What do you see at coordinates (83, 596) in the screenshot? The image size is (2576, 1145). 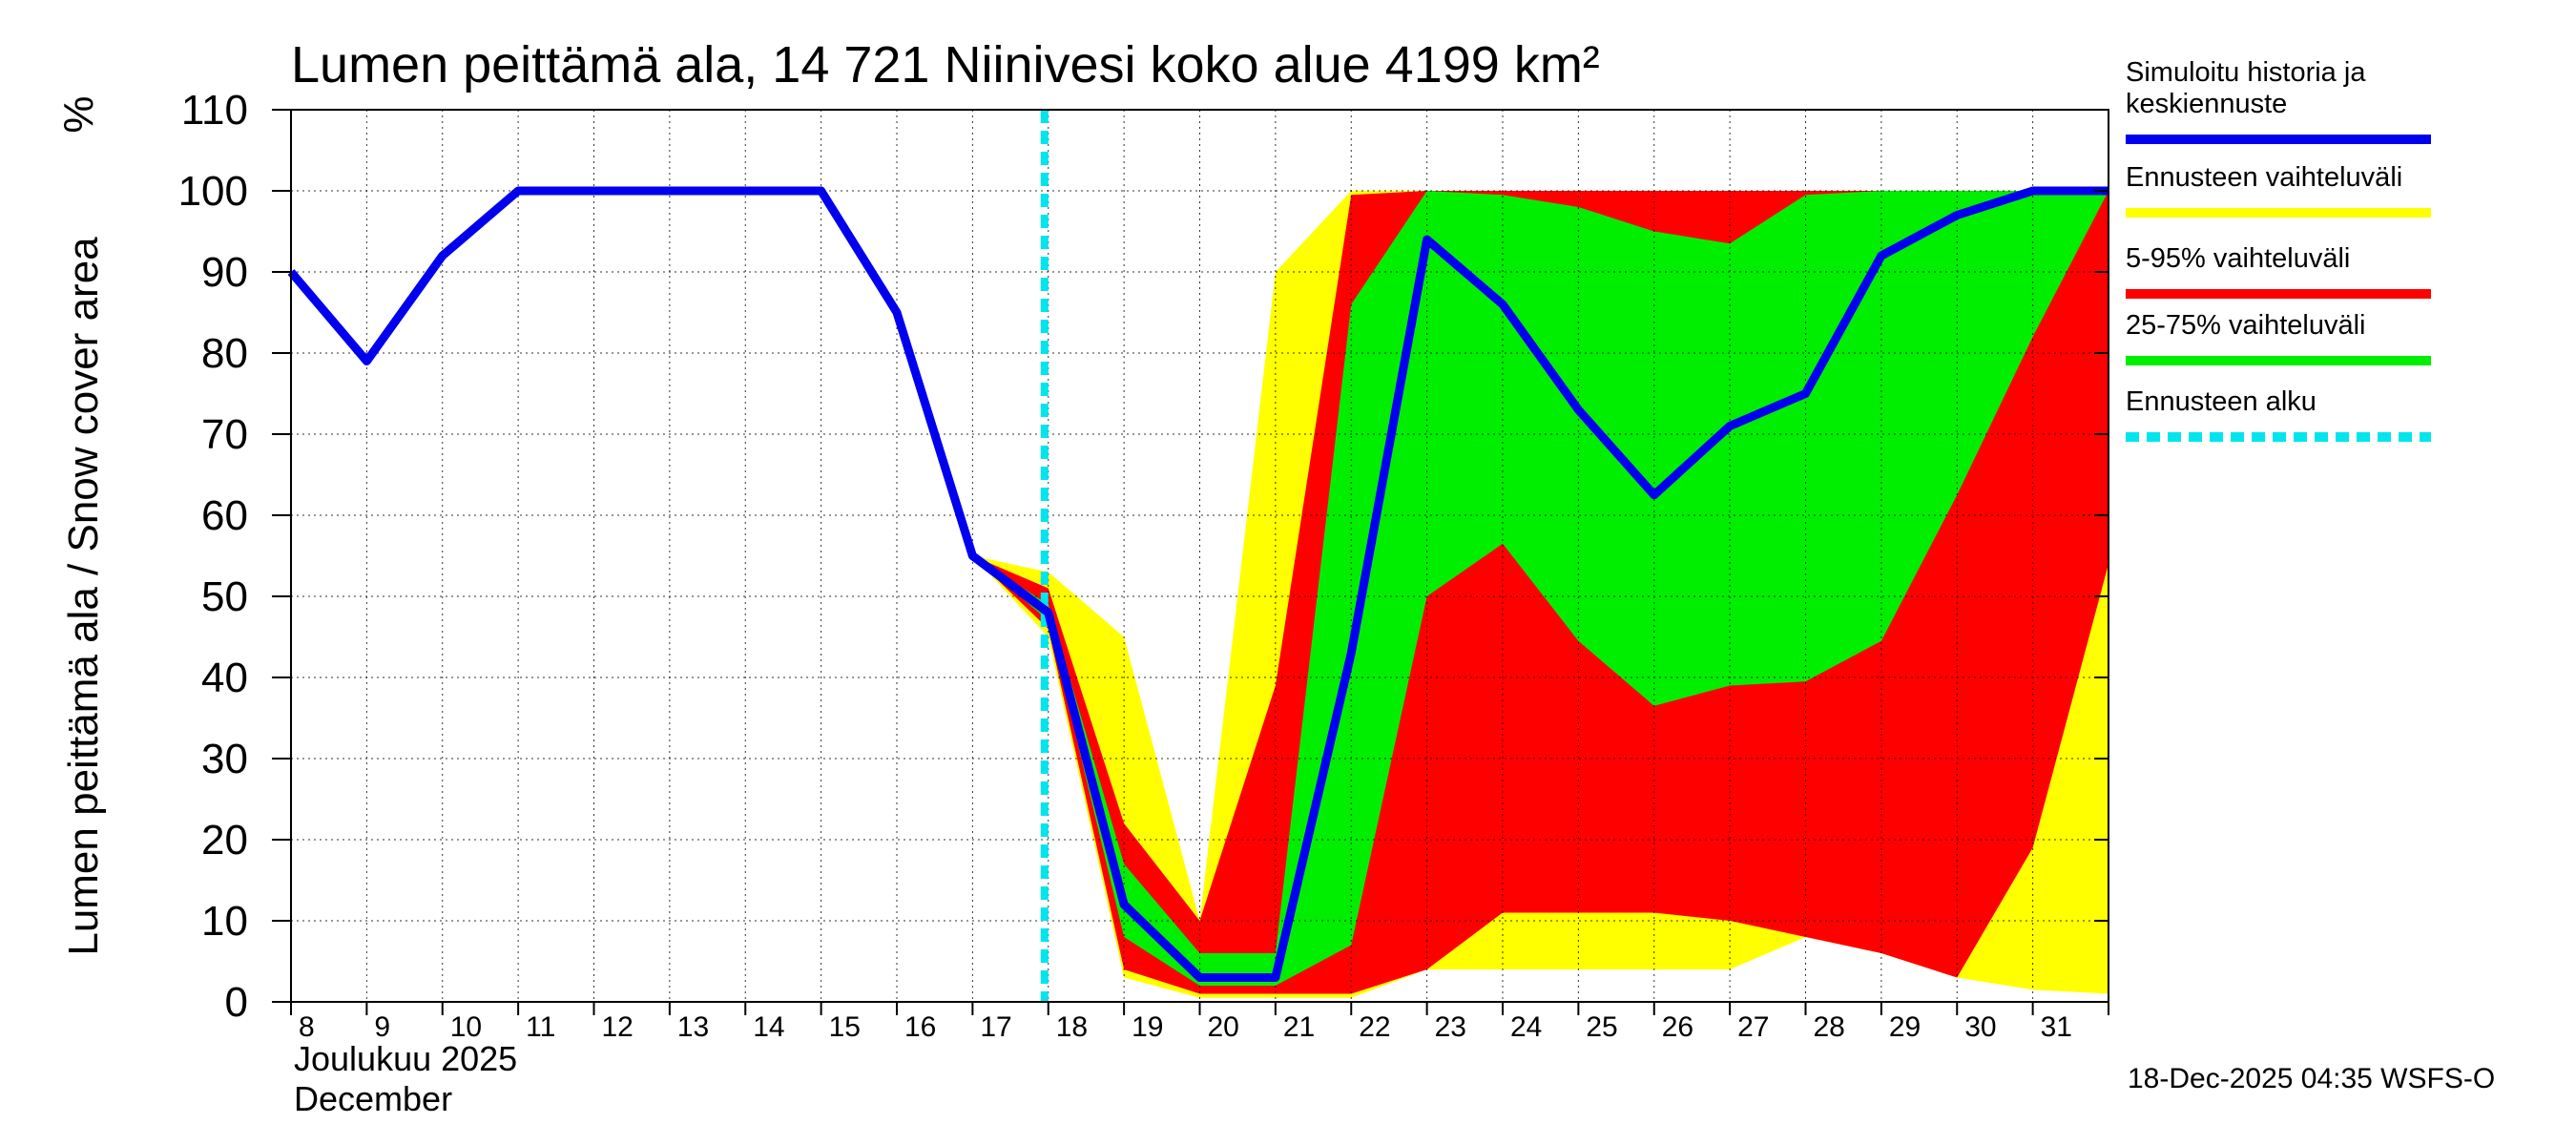 I see `y-axis-label: Lumen peittämä ala / Snow cover area` at bounding box center [83, 596].